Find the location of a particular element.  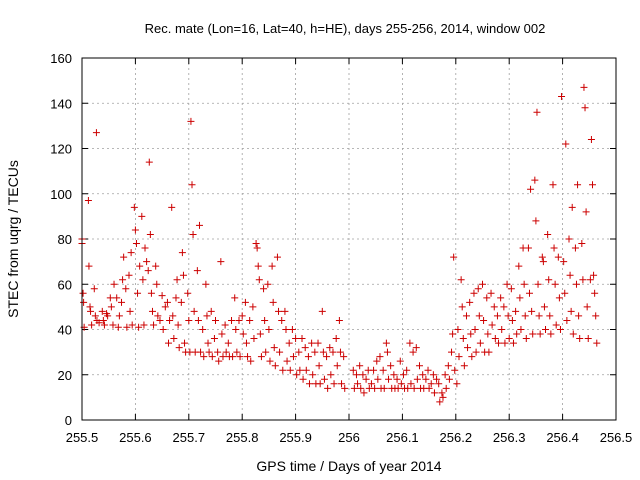

y-axis-label: STEC from uqrg / TECUs is located at coordinates (13, 239).